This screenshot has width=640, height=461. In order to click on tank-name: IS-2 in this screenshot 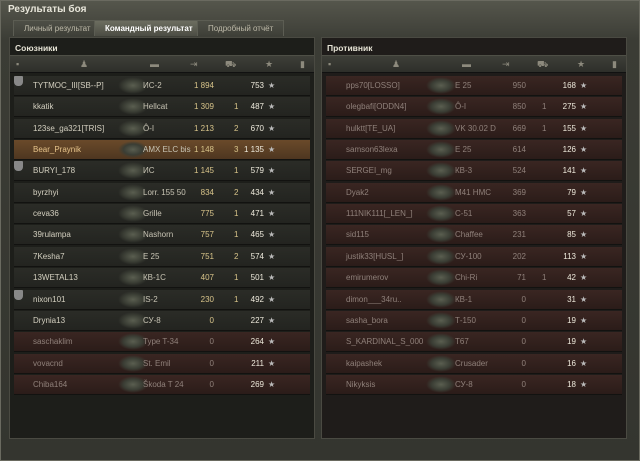, I will do `click(150, 299)`.